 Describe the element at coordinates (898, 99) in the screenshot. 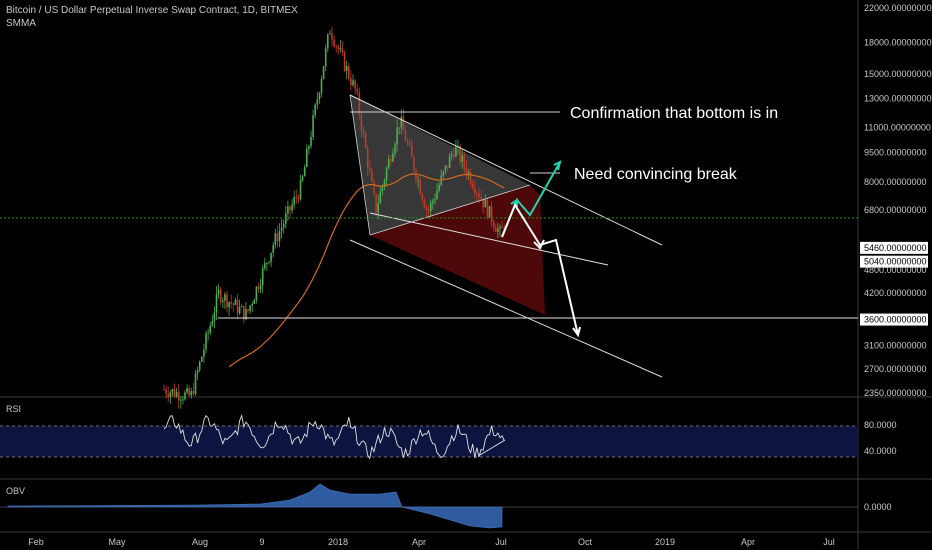

I see `price-tick-label: 13000.00000000` at that location.